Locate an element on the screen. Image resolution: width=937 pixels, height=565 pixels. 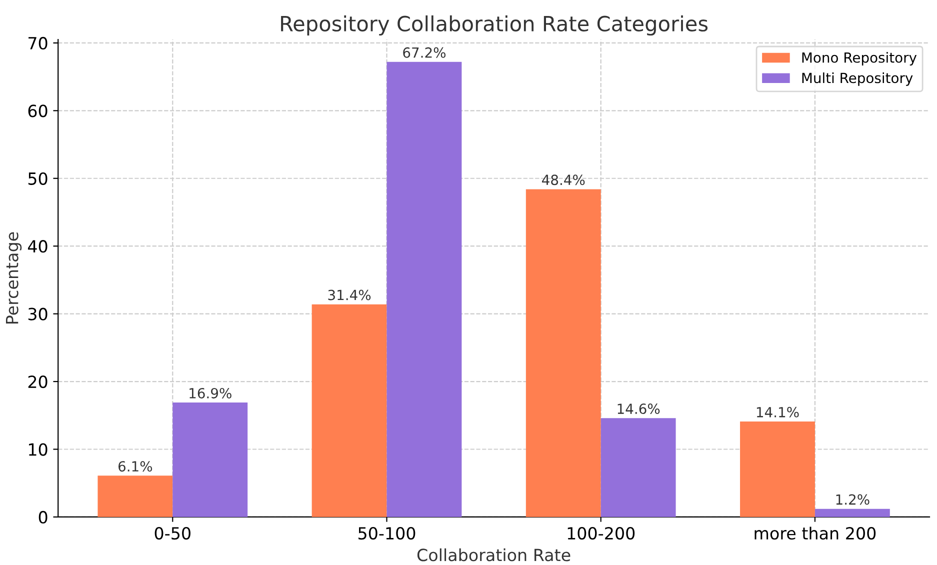
data-label: 14.1% is located at coordinates (777, 412).